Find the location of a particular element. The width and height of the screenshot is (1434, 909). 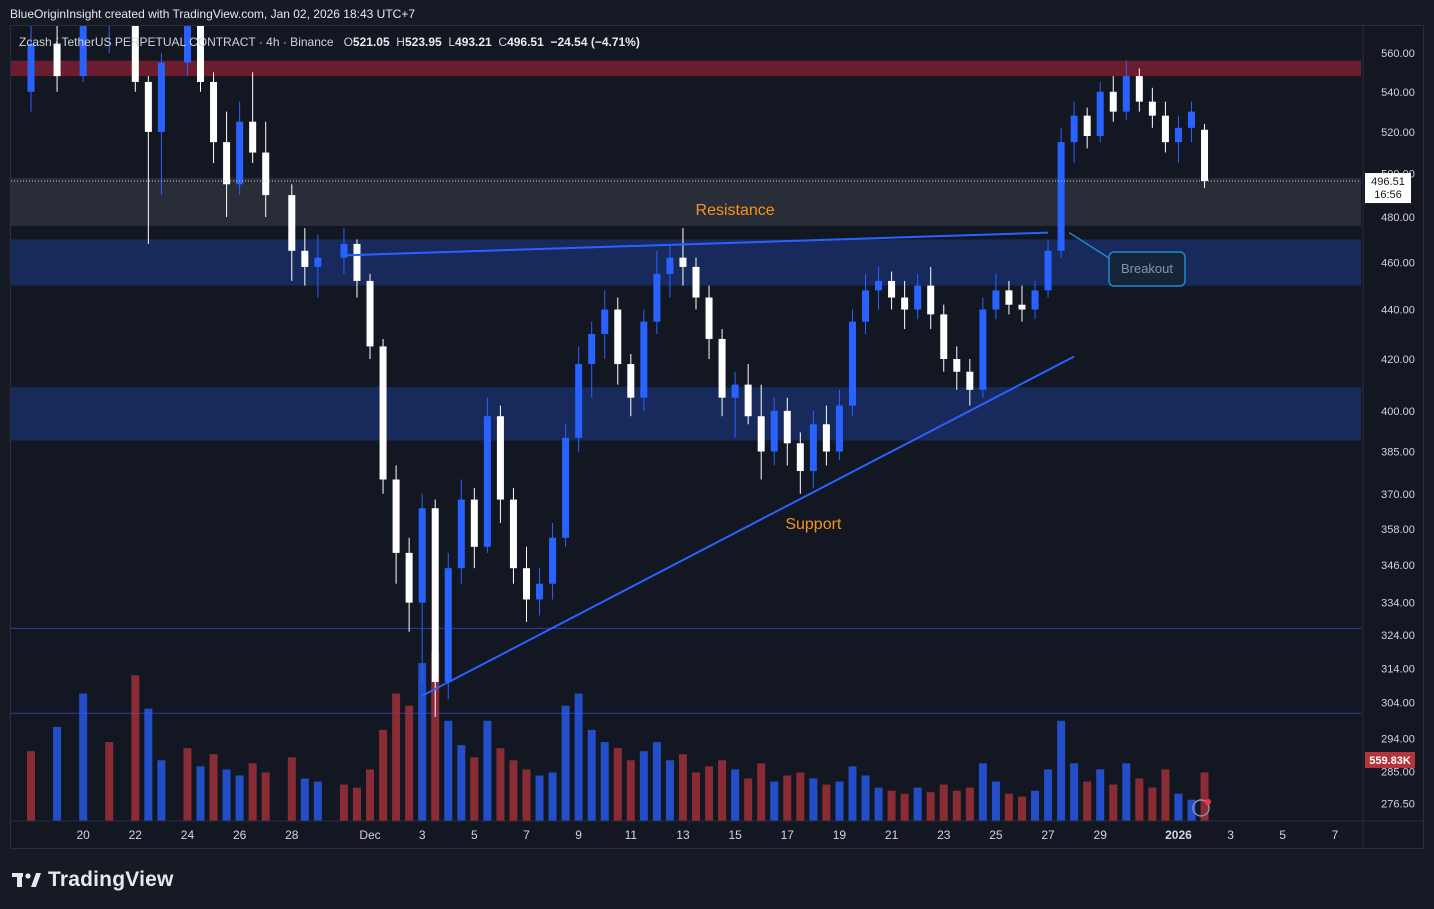

x-tick-label: 27 is located at coordinates (1048, 835).